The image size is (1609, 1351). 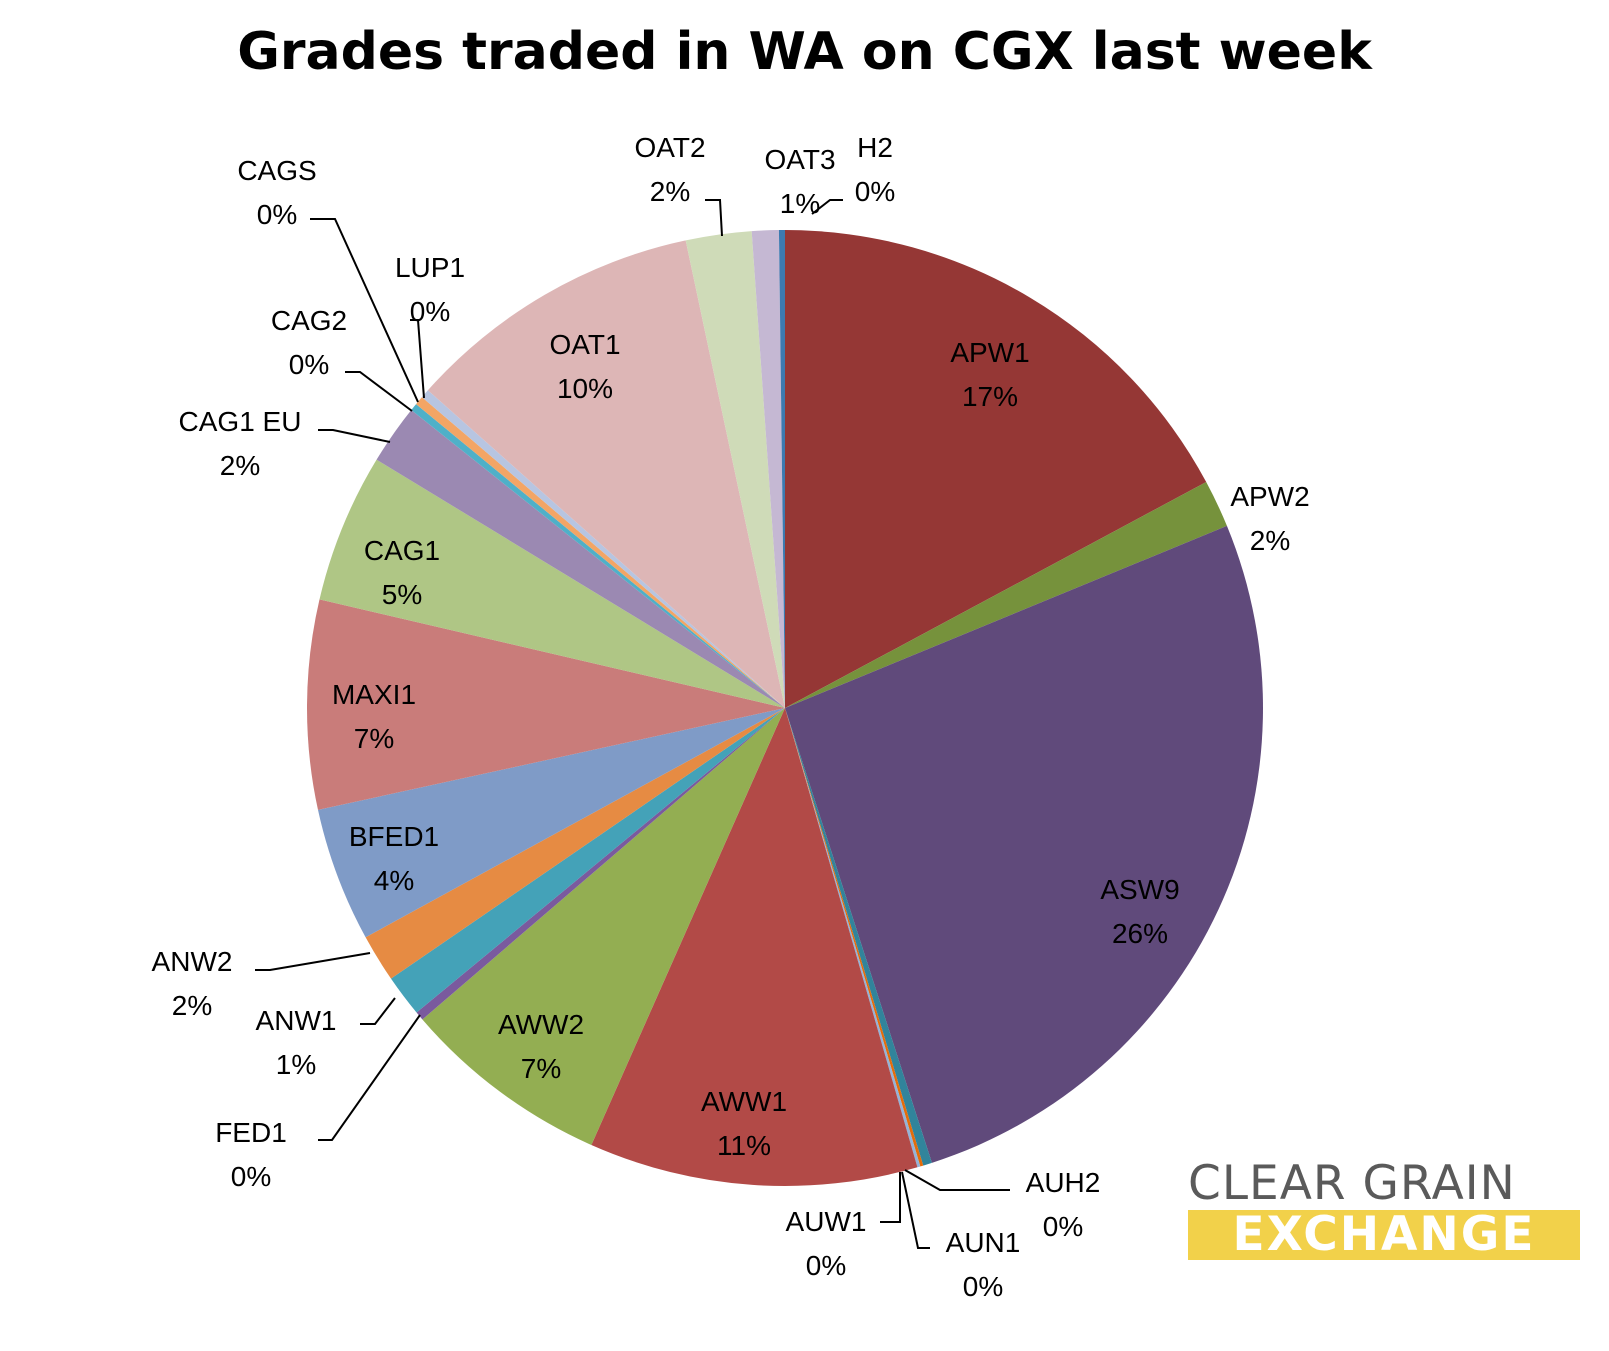 I want to click on slice-label-name: AUW1, so click(x=826, y=1221).